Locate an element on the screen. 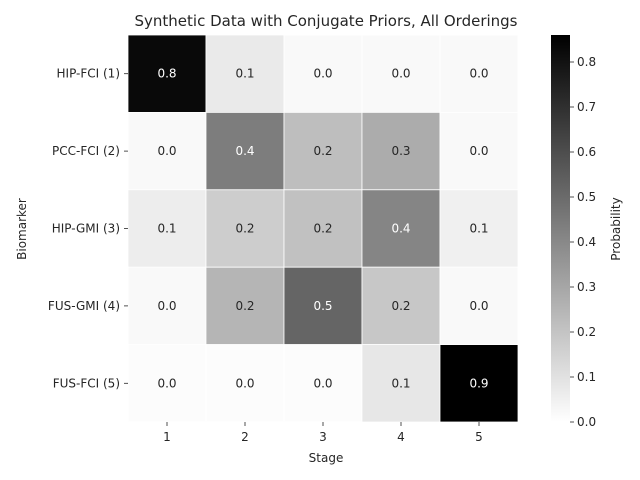 This screenshot has width=640, height=480. y-tick-label: FUS-FCI (5) is located at coordinates (86, 383).